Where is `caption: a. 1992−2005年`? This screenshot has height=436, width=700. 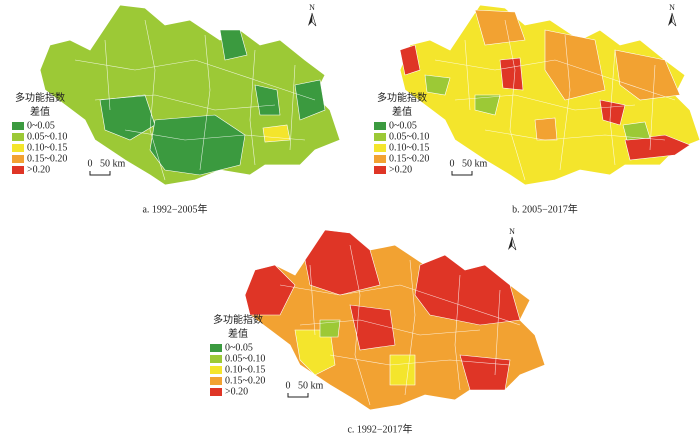
caption: a. 1992−2005年 is located at coordinates (174, 208).